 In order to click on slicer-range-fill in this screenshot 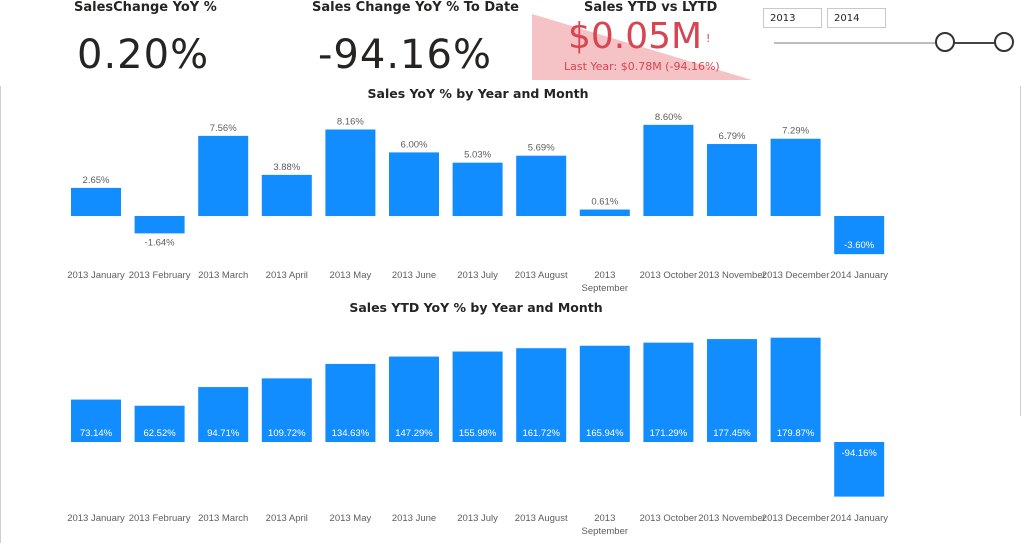, I will do `click(972, 43)`.